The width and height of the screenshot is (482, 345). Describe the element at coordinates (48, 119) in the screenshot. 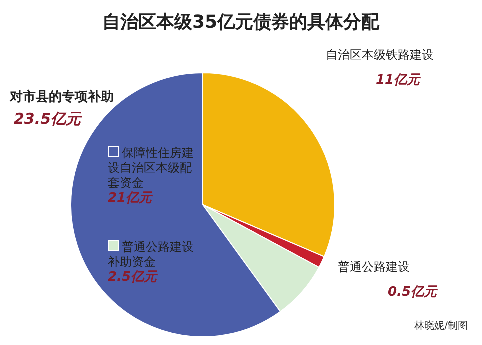

I see `text: 23.5亿元` at that location.